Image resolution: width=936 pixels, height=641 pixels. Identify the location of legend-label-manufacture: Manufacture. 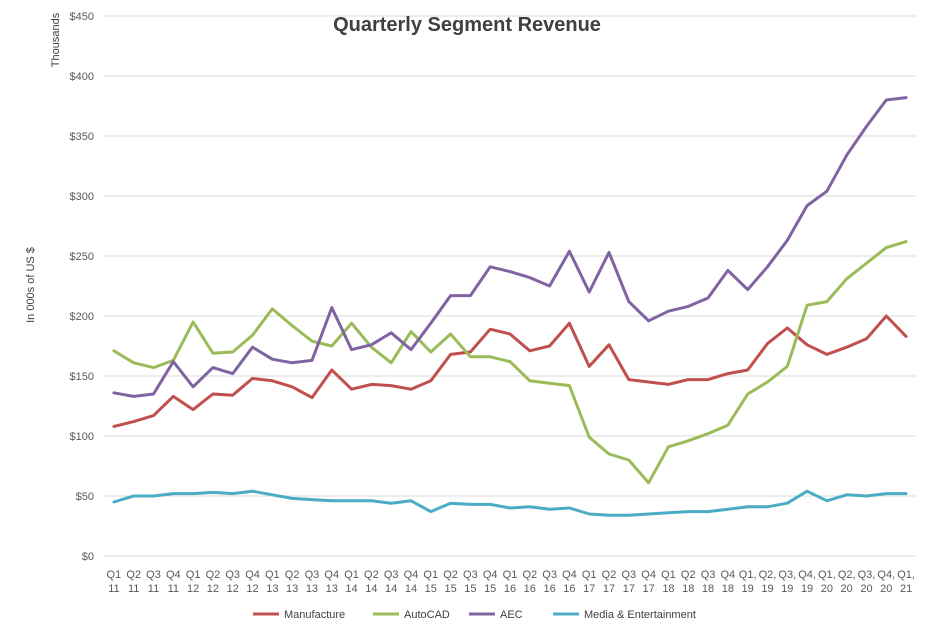
(314, 615).